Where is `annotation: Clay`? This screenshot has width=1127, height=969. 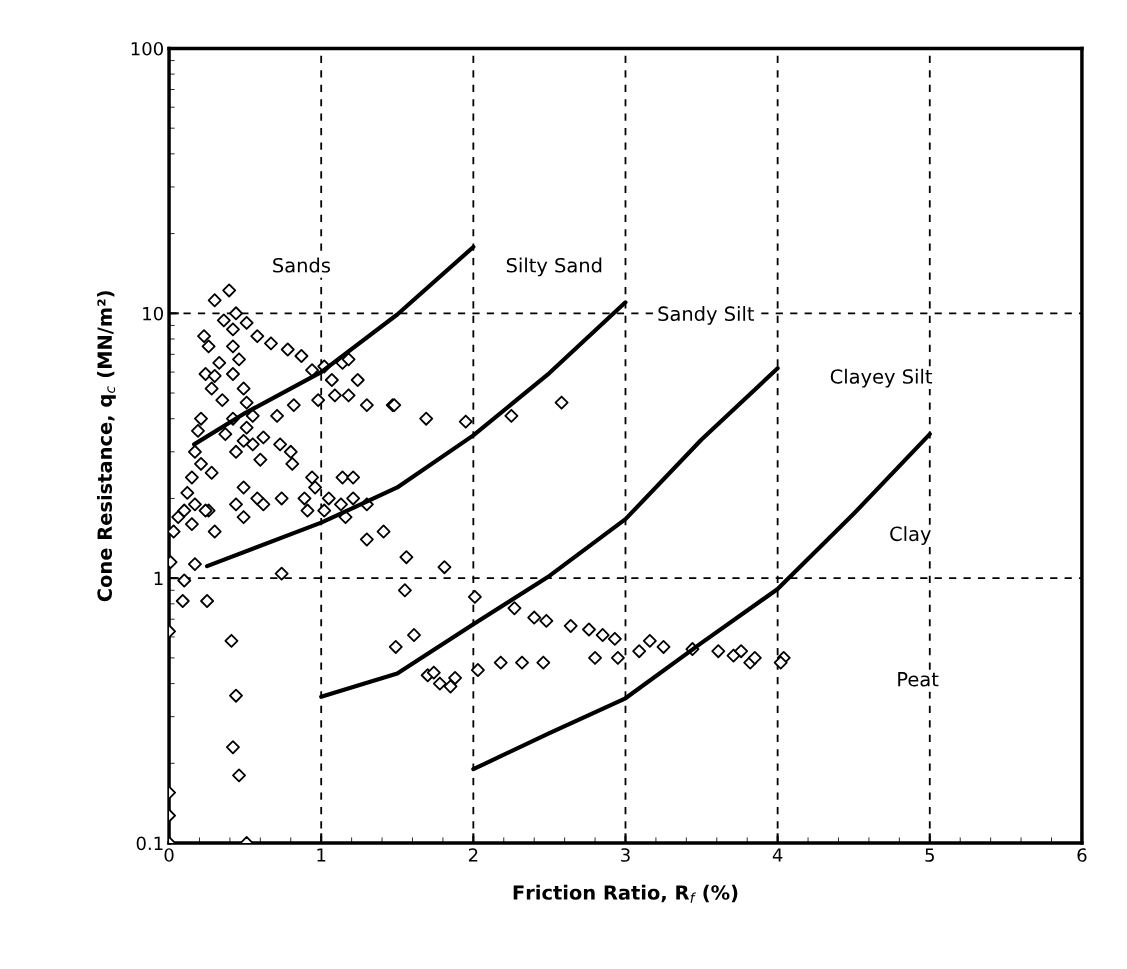
annotation: Clay is located at coordinates (910, 535).